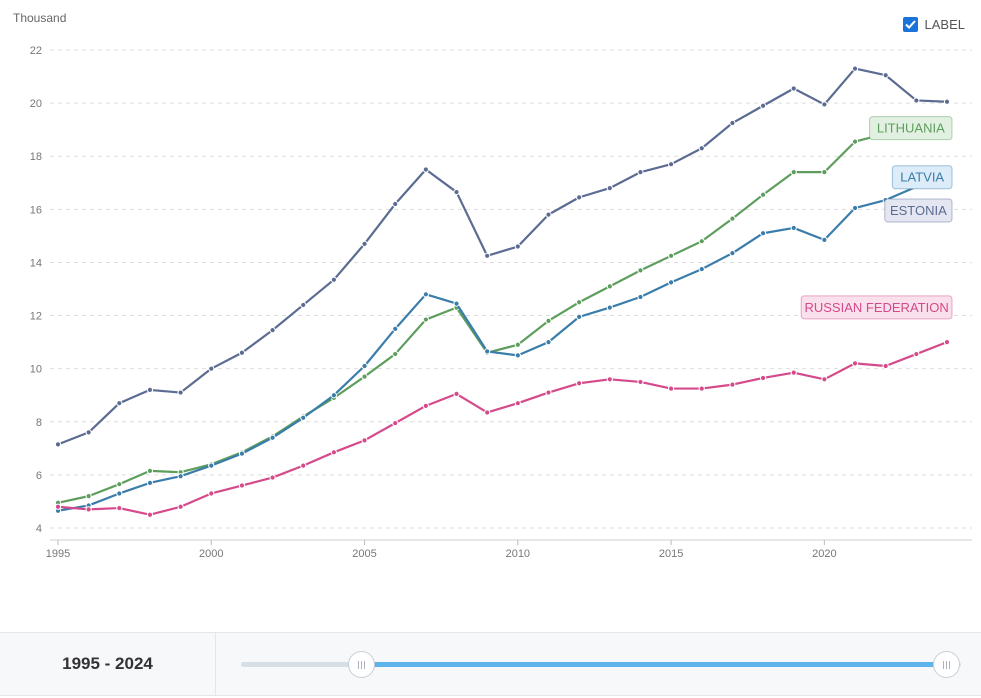 The width and height of the screenshot is (981, 698). Describe the element at coordinates (671, 554) in the screenshot. I see `x-tick-label: 2015` at that location.